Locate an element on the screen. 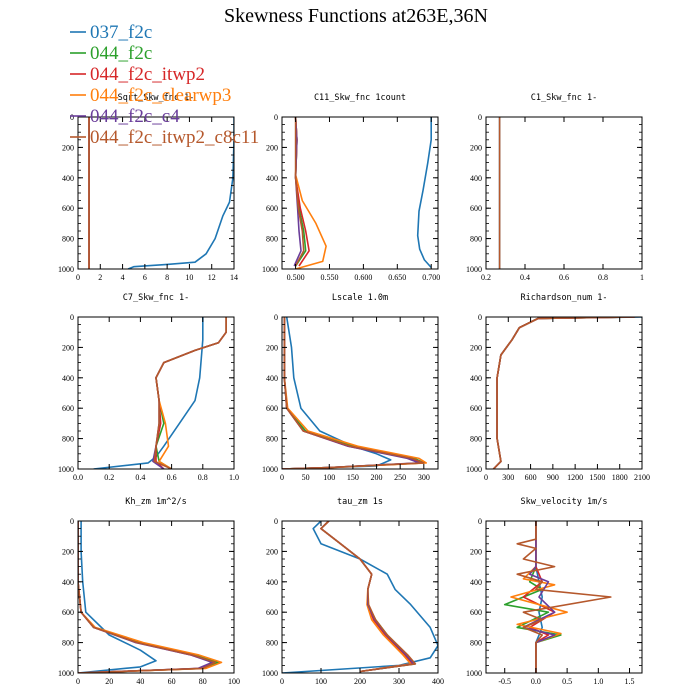  x-tick-label: 1200 is located at coordinates (575, 477).